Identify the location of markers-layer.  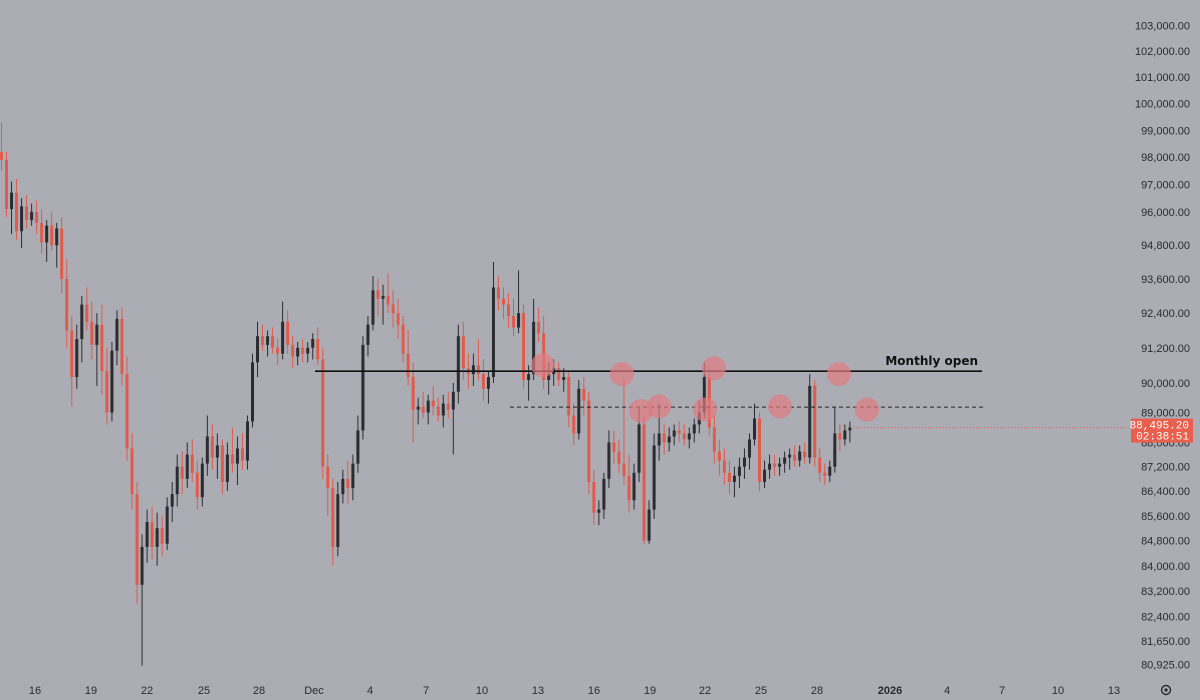
(705, 388).